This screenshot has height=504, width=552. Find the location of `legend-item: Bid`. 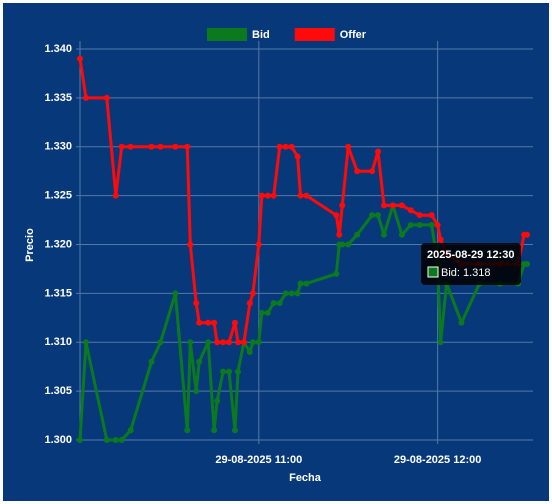

legend-item: Bid is located at coordinates (238, 34).